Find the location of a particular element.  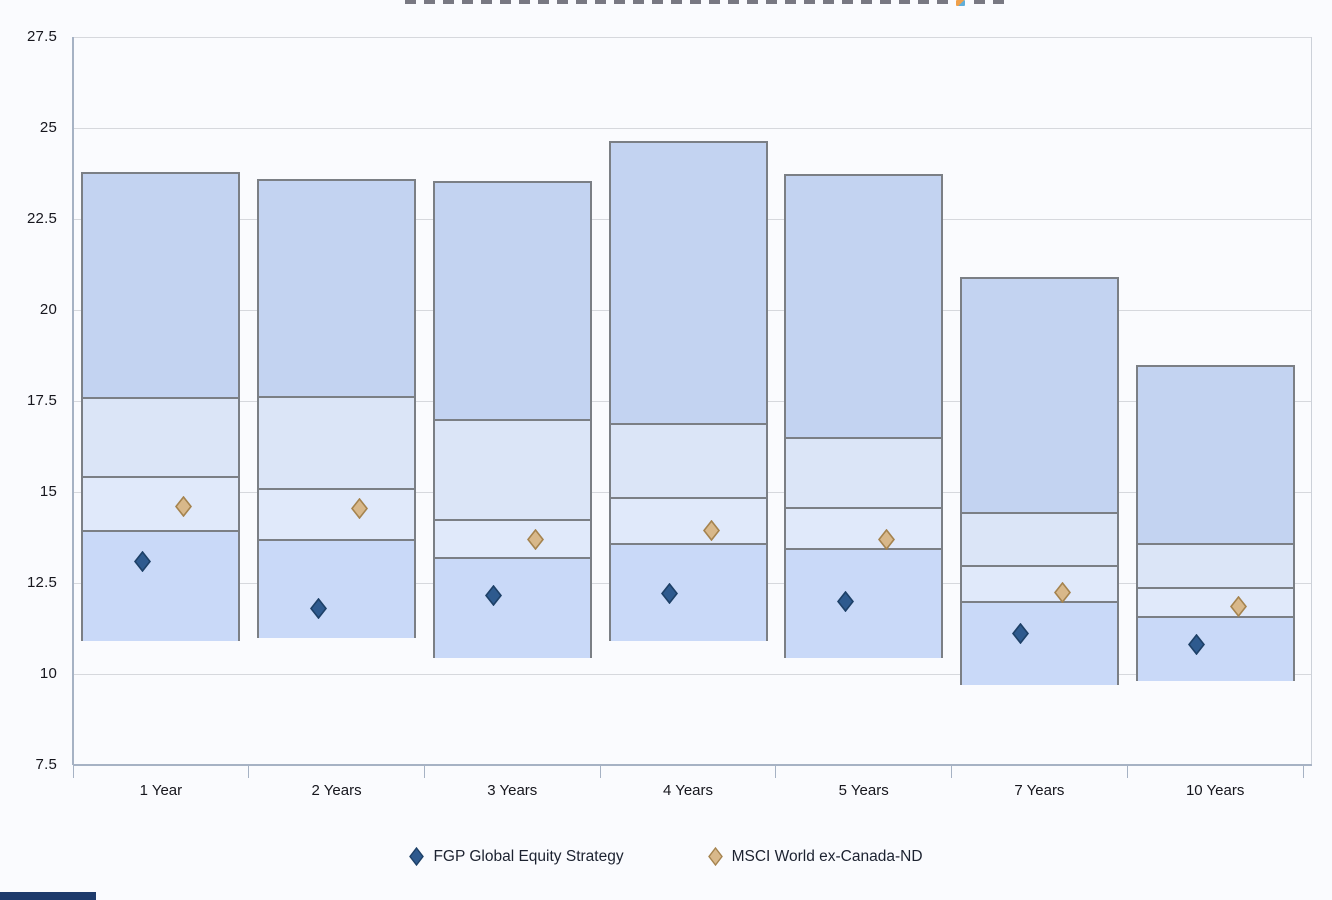

y-axis-line is located at coordinates (73, 401).